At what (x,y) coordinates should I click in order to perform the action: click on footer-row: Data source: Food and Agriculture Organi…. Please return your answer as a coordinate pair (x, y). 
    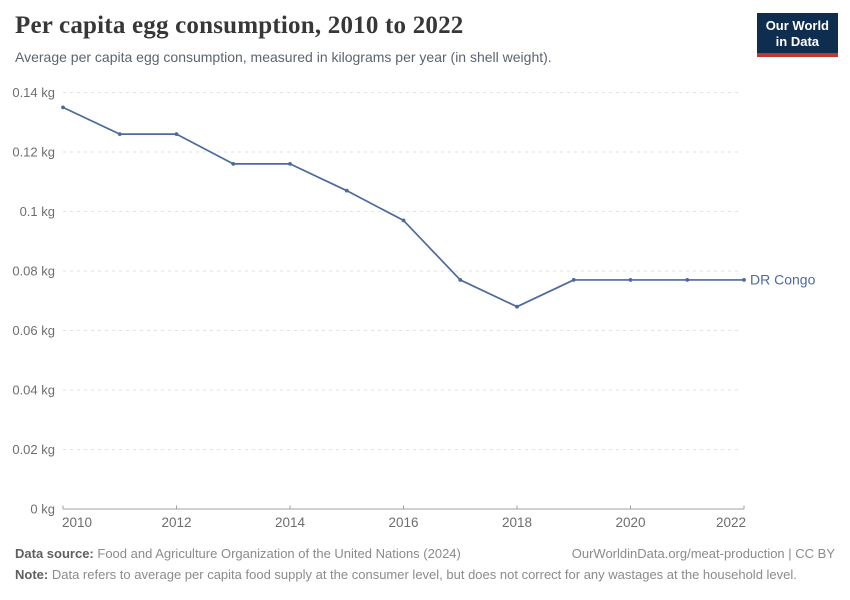
    Looking at the image, I should click on (425, 553).